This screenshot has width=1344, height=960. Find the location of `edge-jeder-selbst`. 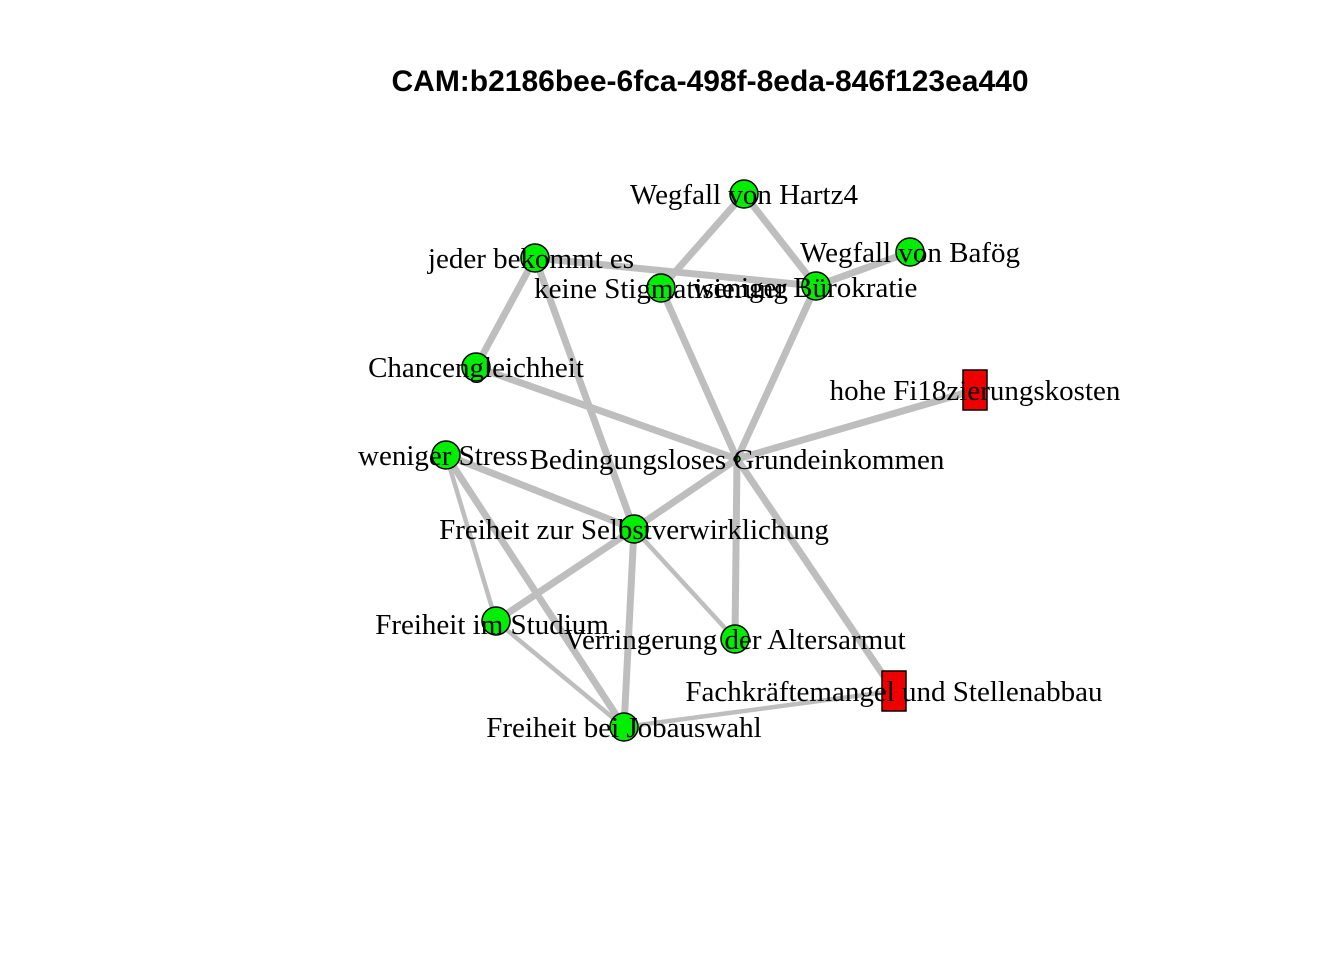

edge-jeder-selbst is located at coordinates (584, 393).